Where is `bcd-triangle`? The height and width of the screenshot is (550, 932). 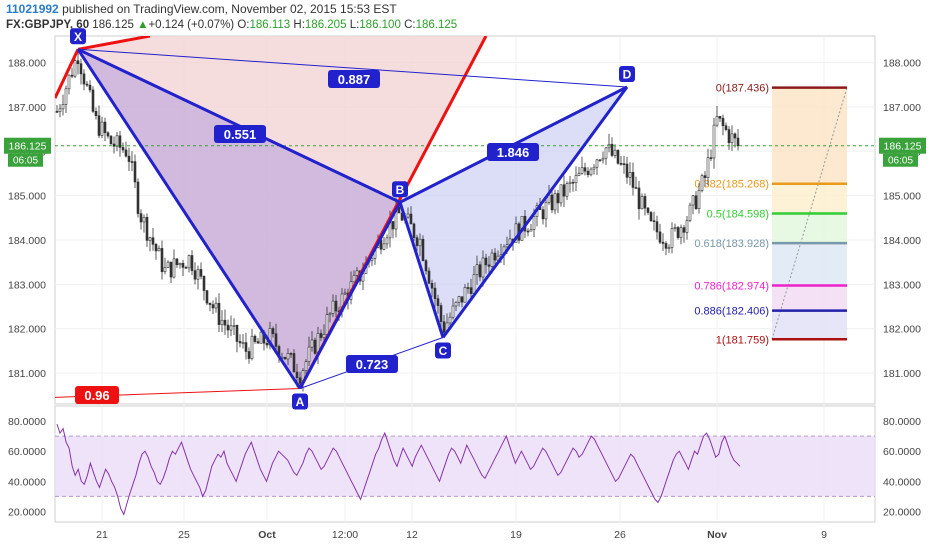
bcd-triangle is located at coordinates (513, 212).